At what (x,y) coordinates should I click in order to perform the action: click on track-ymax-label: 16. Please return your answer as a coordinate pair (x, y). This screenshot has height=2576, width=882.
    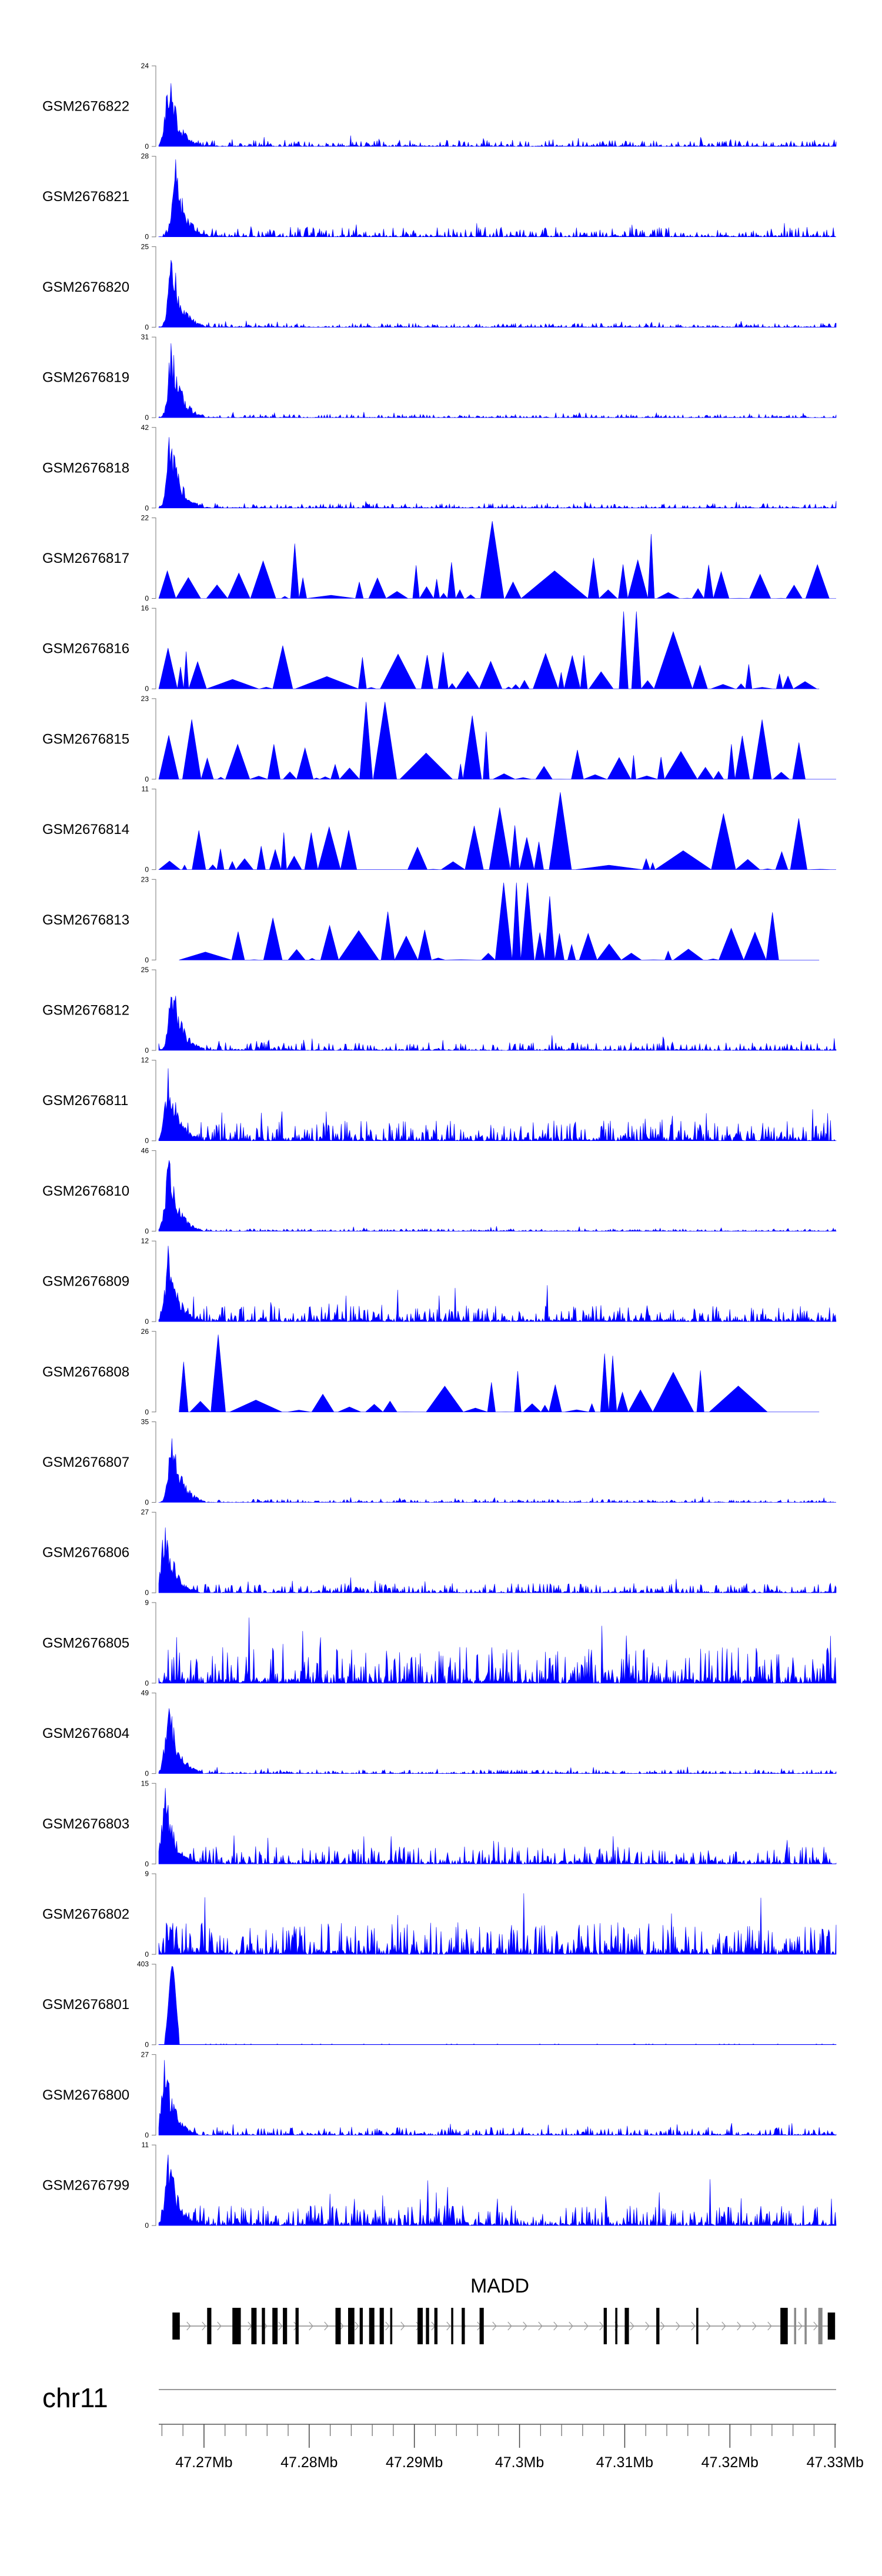
    Looking at the image, I should click on (145, 608).